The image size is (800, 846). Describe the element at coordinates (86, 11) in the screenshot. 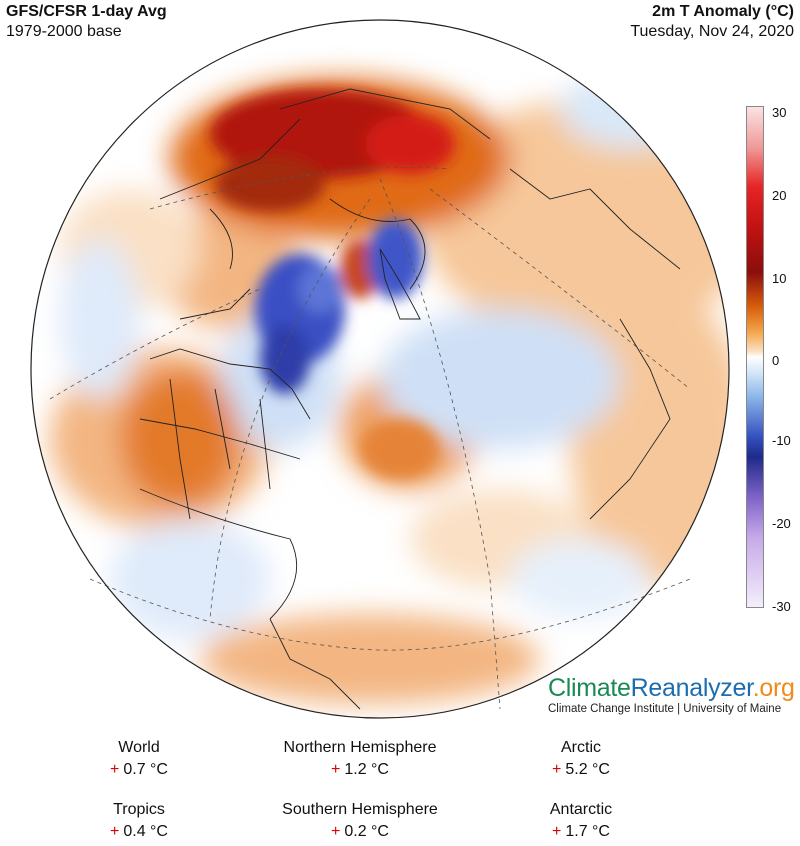

I see `map-title: GFS/CFSR 1-day Avg` at that location.